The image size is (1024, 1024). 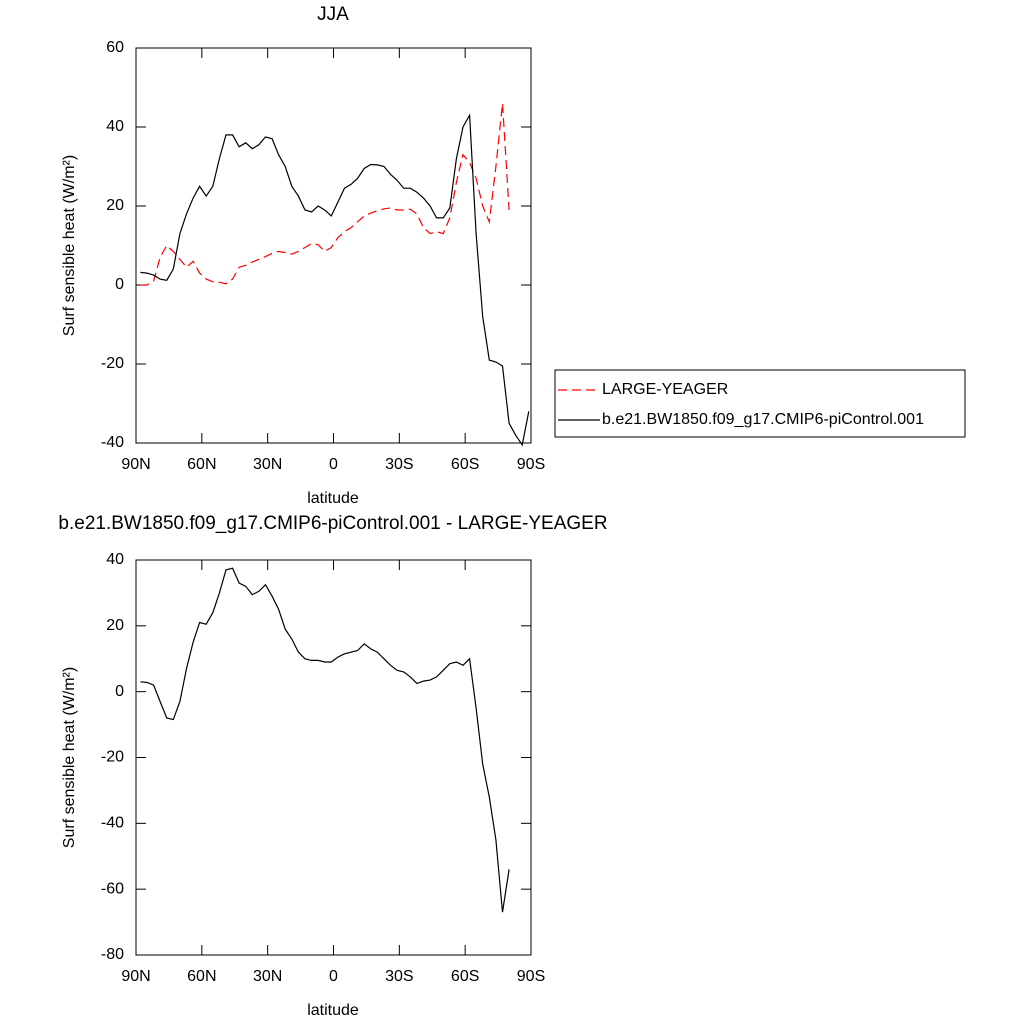 I want to click on legend-box, so click(x=760, y=403).